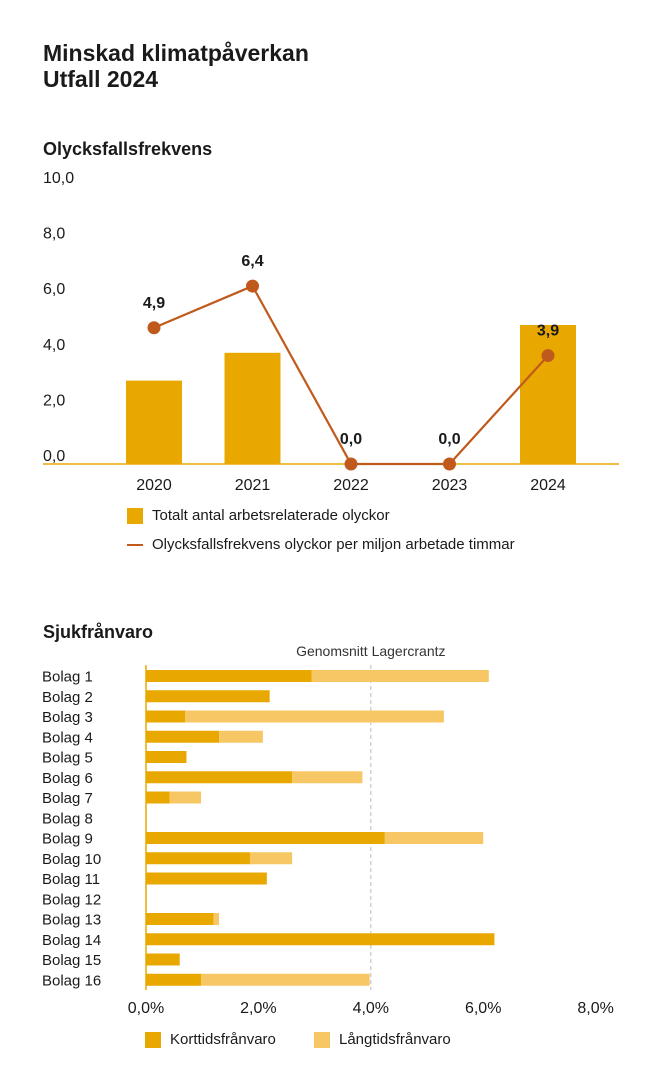  What do you see at coordinates (166, 757) in the screenshot?
I see `bar-short-Bolag 5` at bounding box center [166, 757].